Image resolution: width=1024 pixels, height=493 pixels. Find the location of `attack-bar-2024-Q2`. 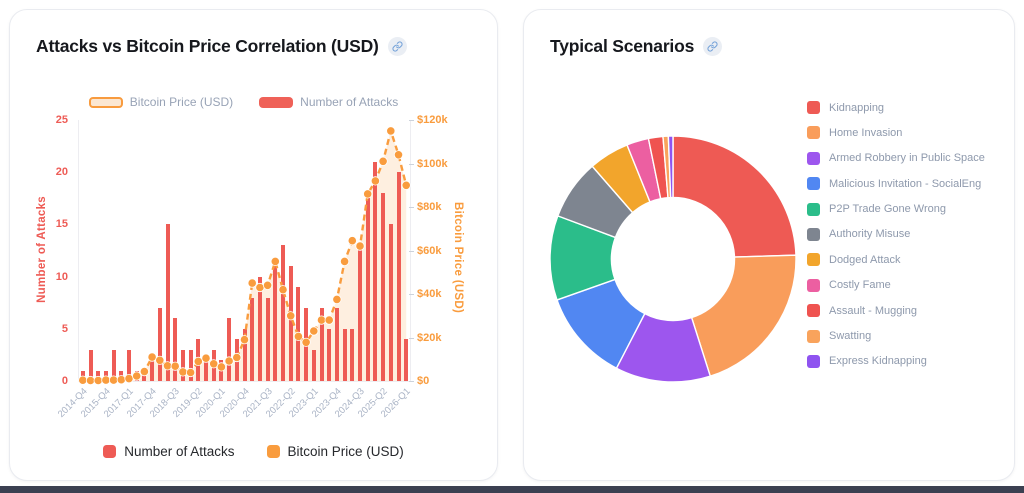

attack-bar-2024-Q2 is located at coordinates (352, 354).